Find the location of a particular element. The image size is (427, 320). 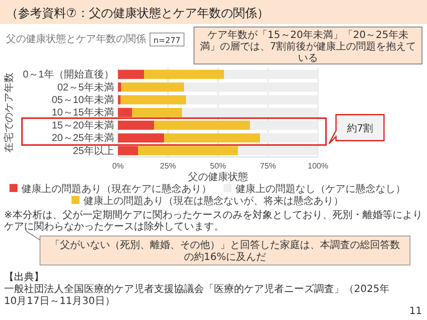

chart-subtitle: 父の健康状態とケア年数の関係 is located at coordinates (76, 39).